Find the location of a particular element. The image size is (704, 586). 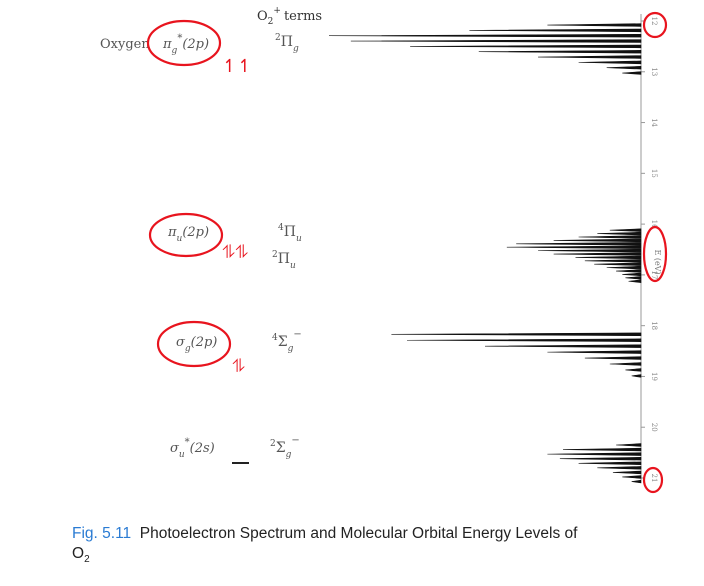

axis-tick-label: 19 is located at coordinates (654, 376).